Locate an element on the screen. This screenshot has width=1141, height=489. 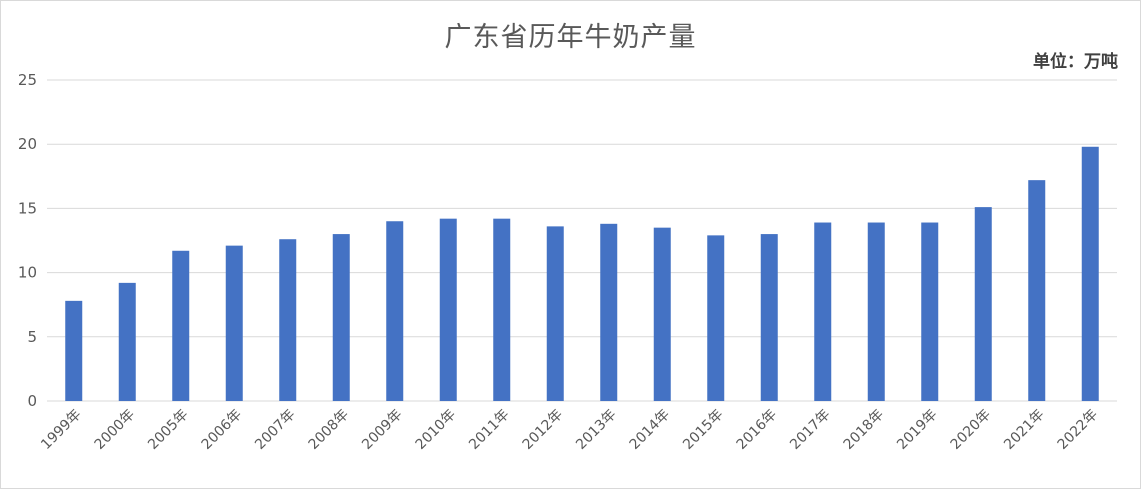
bar-2010年 is located at coordinates (448, 309).